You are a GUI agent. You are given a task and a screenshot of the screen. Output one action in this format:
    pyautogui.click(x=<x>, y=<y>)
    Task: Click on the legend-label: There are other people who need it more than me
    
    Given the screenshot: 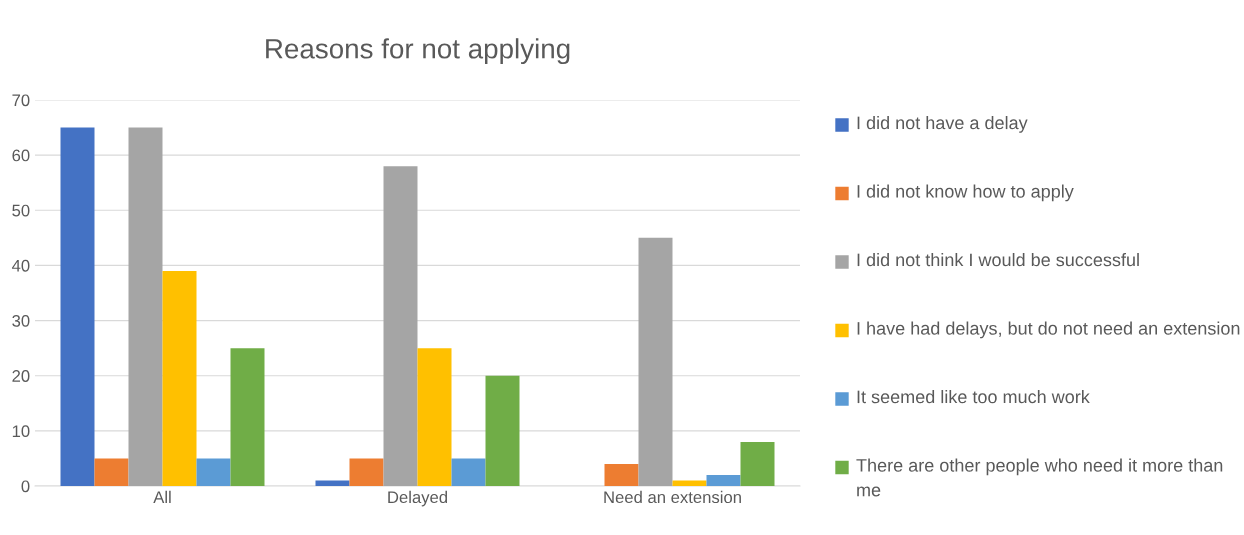 What is the action you would take?
    pyautogui.click(x=1039, y=477)
    